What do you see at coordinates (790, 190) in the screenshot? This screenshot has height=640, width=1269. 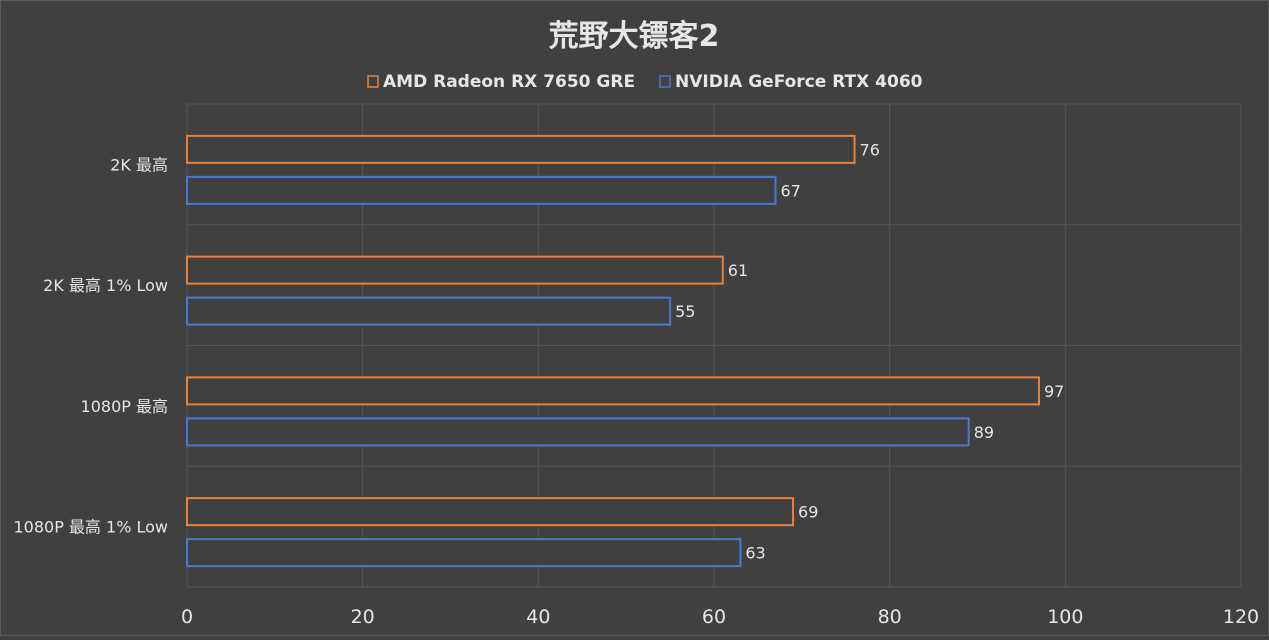 I see `data-label: 67` at bounding box center [790, 190].